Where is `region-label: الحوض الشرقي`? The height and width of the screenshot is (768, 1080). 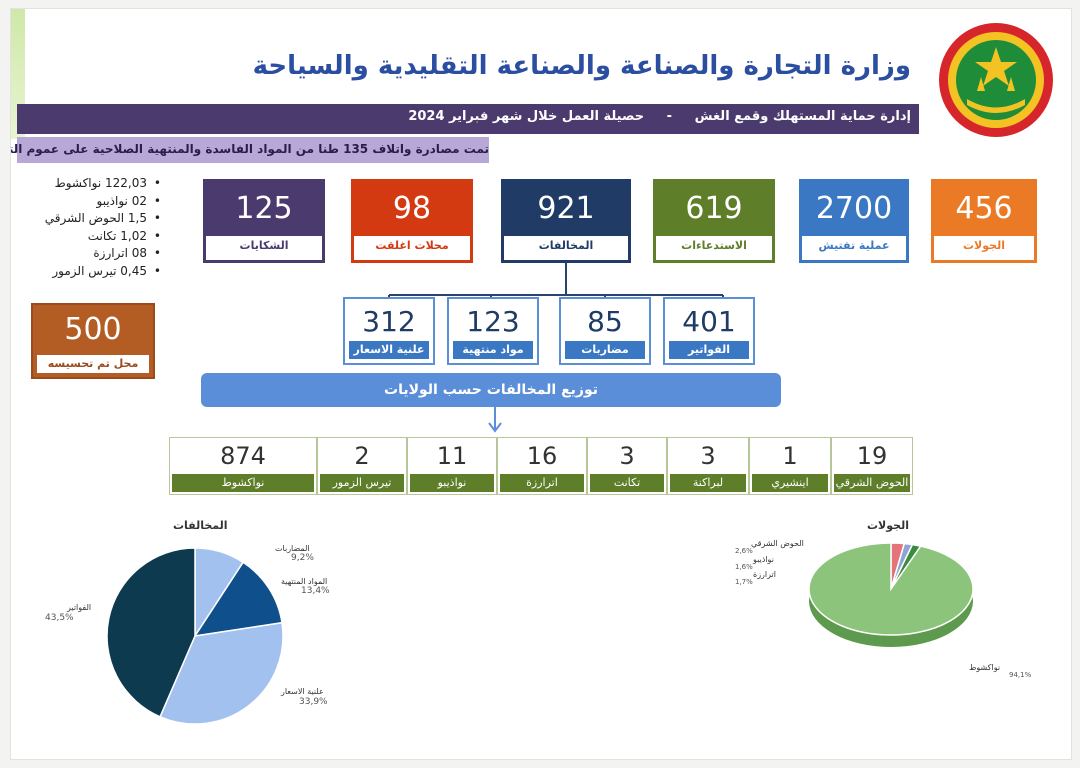 region-label: الحوض الشرقي is located at coordinates (872, 483).